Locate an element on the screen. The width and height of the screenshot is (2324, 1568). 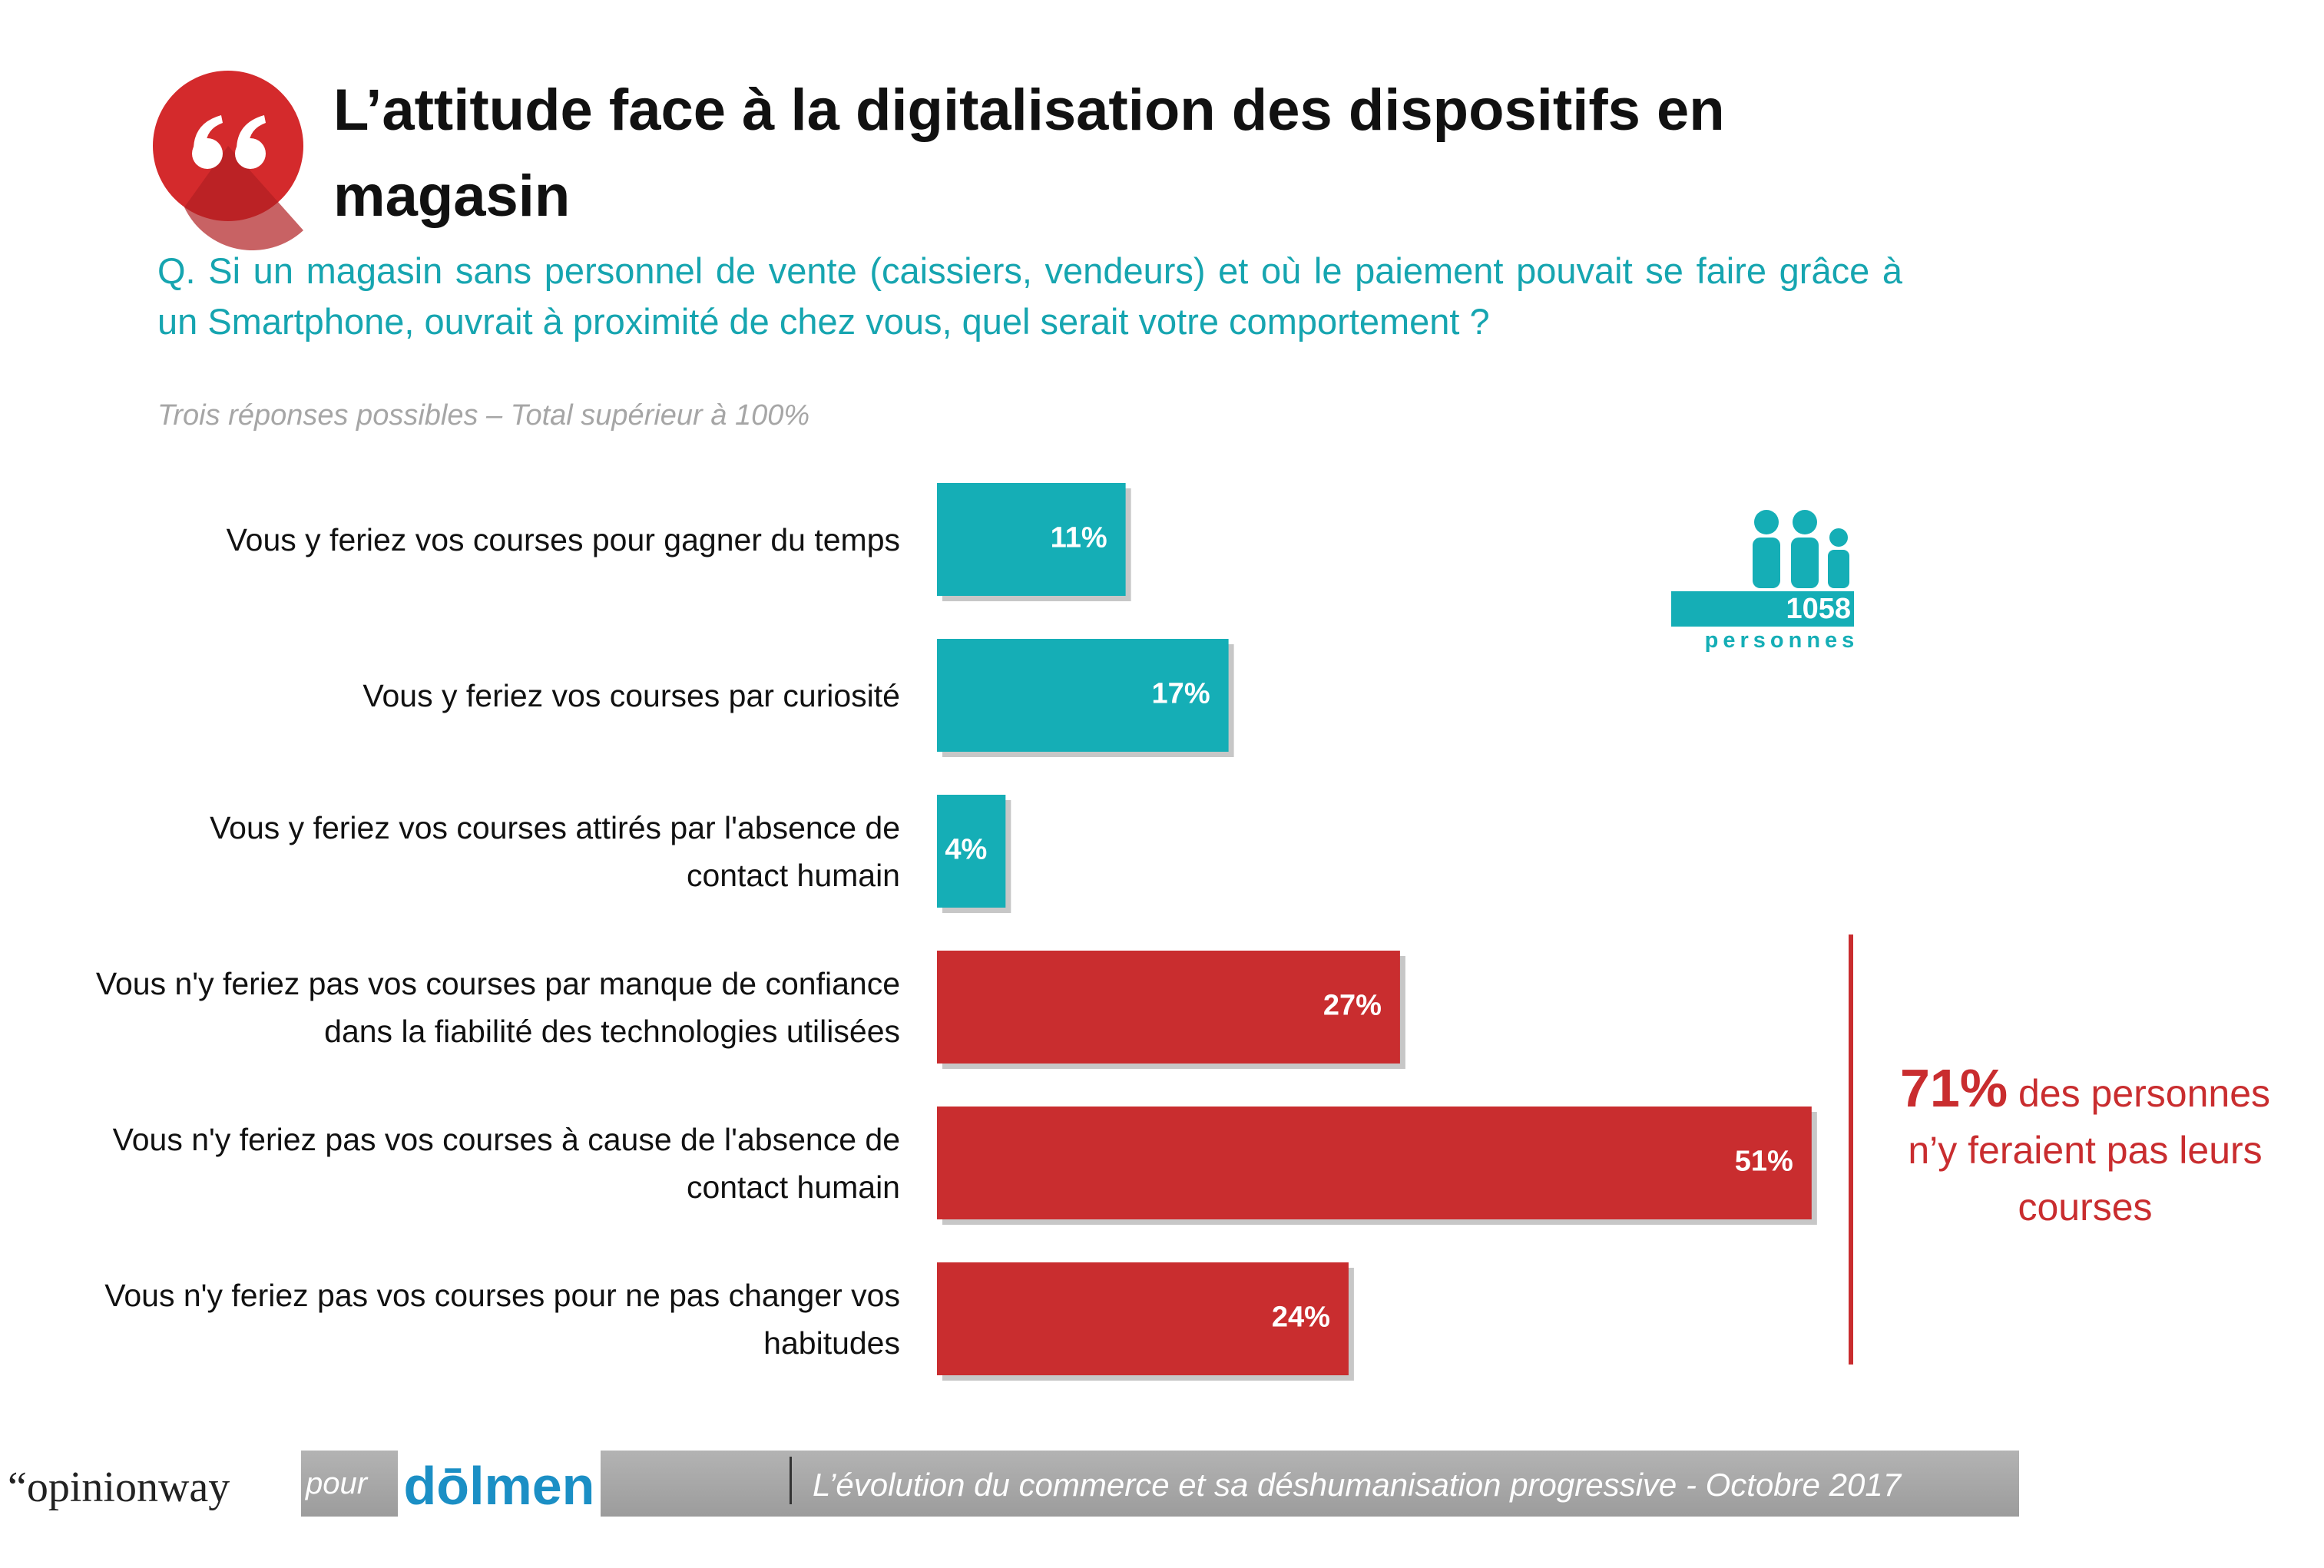
bracket-line is located at coordinates (1851, 1150).